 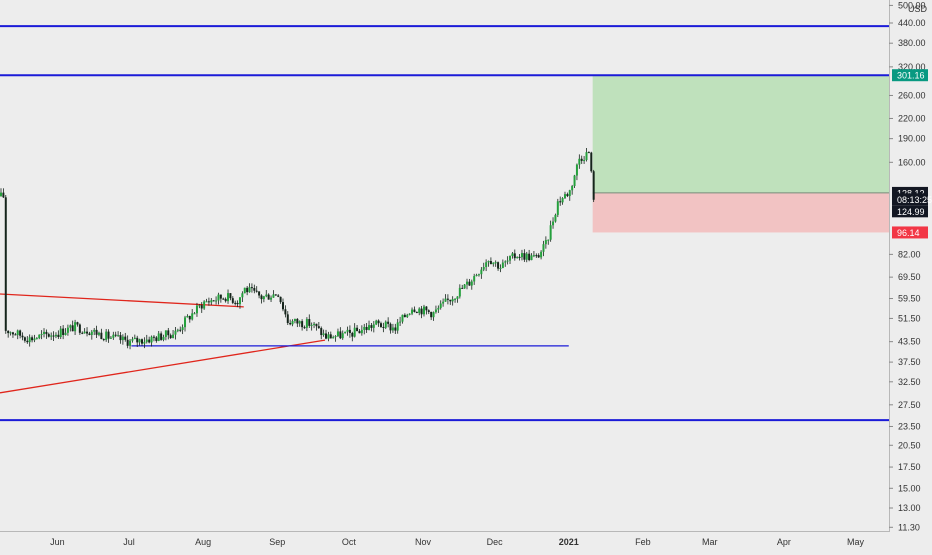 I want to click on time-tick-label: Nov, so click(x=423, y=542).